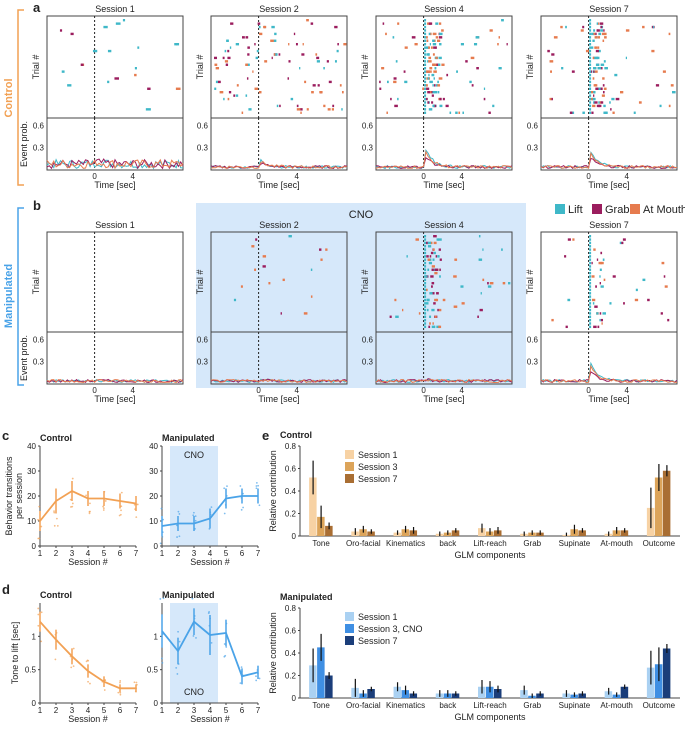 This screenshot has height=731, width=685. What do you see at coordinates (210, 562) in the screenshot?
I see `x-axis-label: Session #` at bounding box center [210, 562].